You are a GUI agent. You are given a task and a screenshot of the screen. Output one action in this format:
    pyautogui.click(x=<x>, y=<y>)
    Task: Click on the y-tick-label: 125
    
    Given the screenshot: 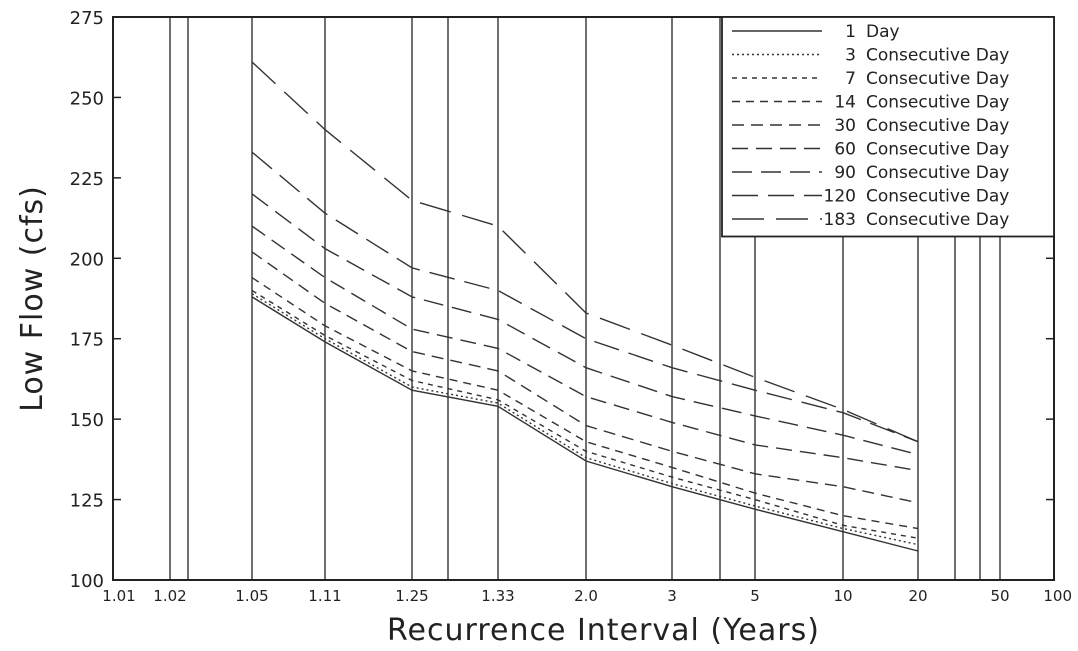 What is the action you would take?
    pyautogui.click(x=87, y=501)
    